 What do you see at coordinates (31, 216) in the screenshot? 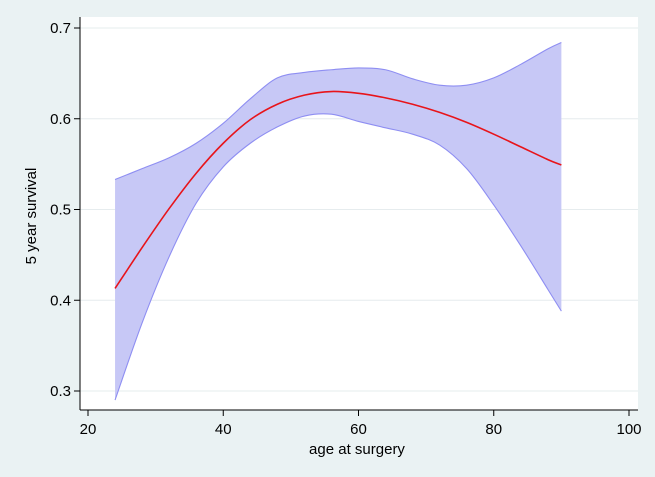
I see `y-axis-label: 5 year survival` at bounding box center [31, 216].